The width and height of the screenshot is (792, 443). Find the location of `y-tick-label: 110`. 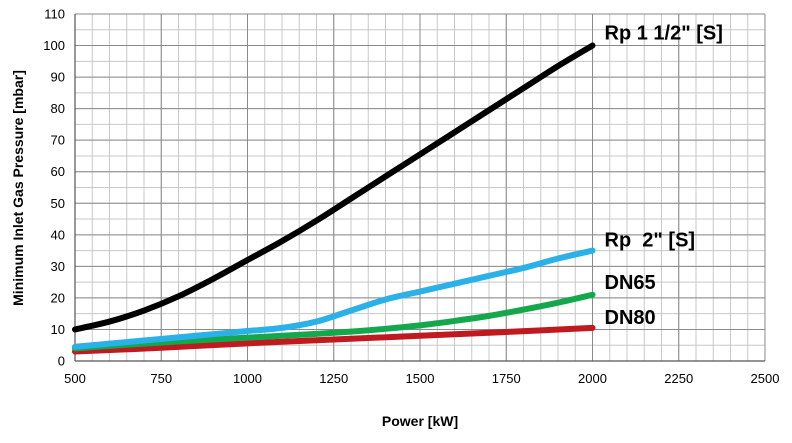

y-tick-label: 110 is located at coordinates (54, 14).